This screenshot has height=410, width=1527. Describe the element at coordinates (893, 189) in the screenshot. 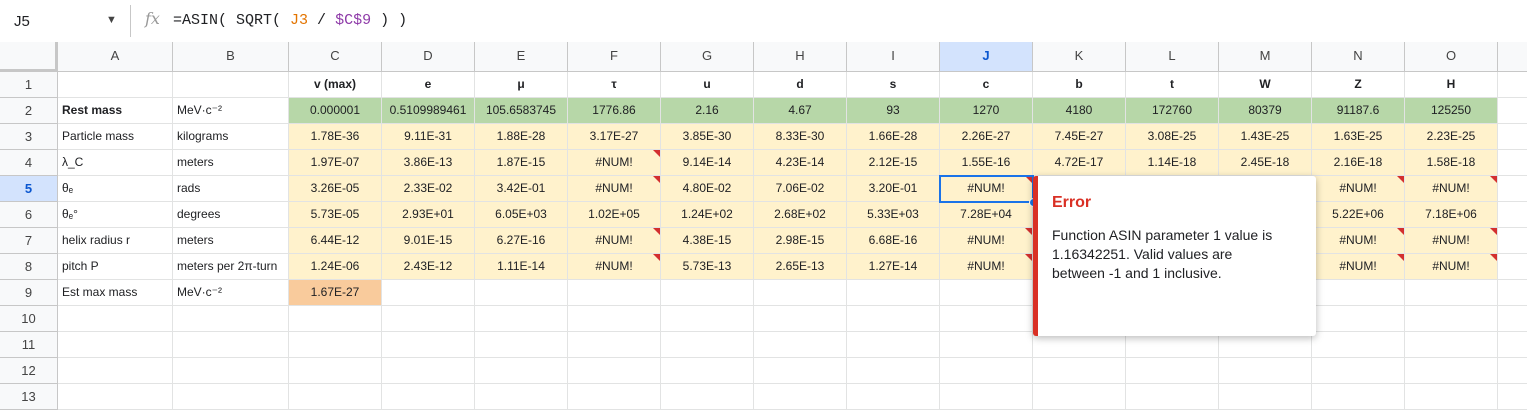

I see `cell-i5: 3.20E-01` at that location.